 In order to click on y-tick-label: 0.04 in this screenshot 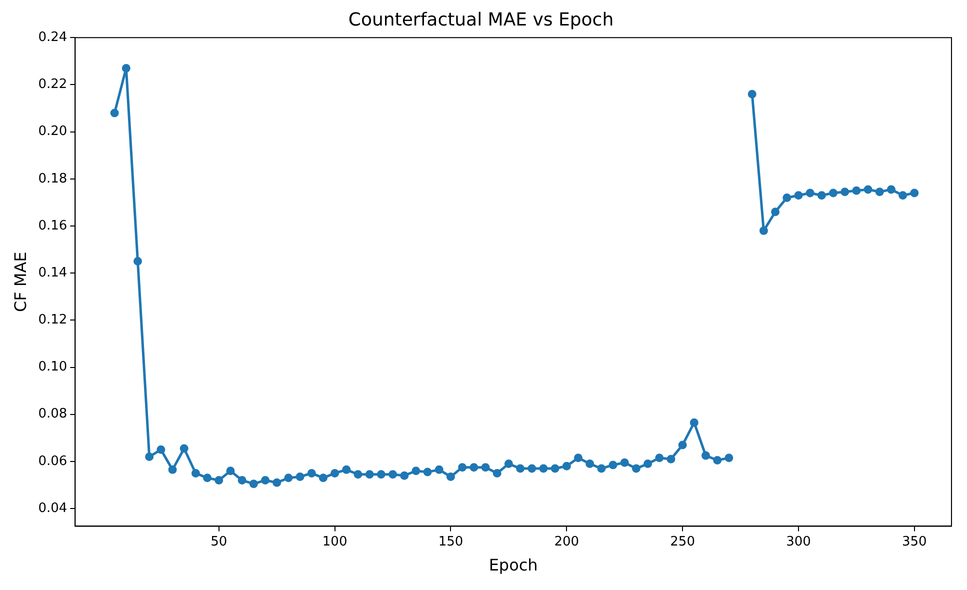, I will do `click(53, 508)`.